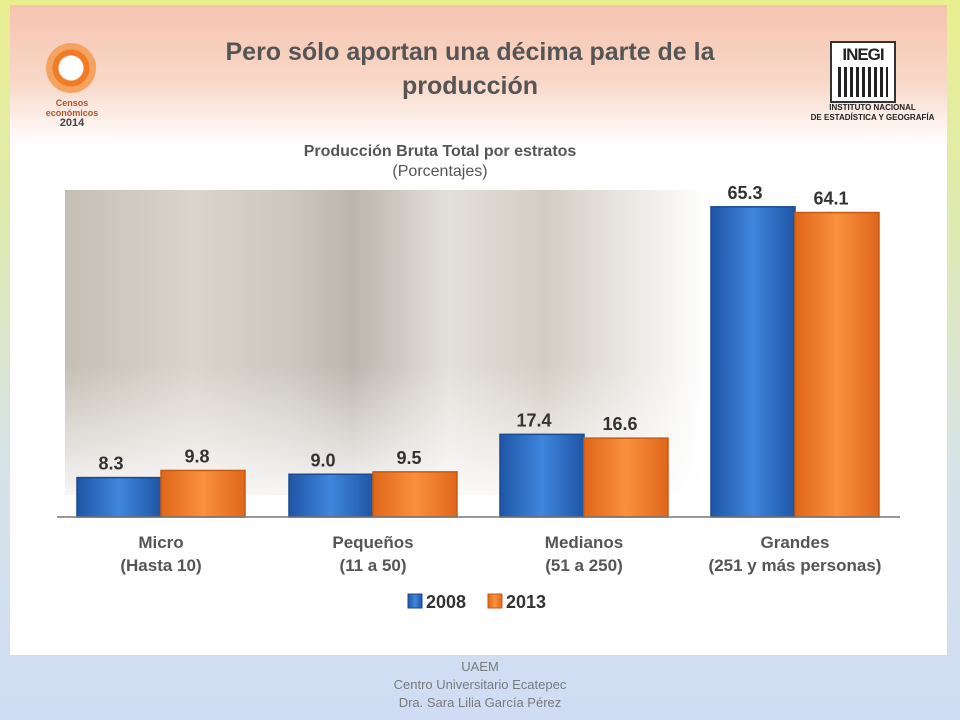 The height and width of the screenshot is (720, 960). Describe the element at coordinates (72, 123) in the screenshot. I see `censos-logo-year: 2014` at that location.